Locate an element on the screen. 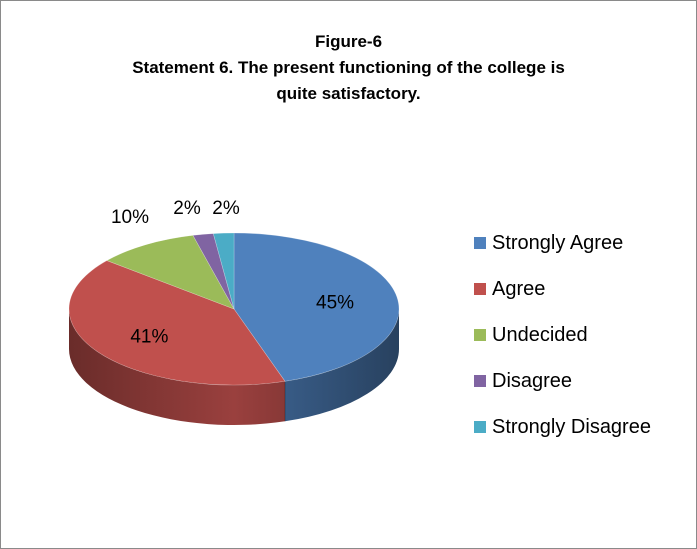 The height and width of the screenshot is (549, 697). data-label-strongly-agree: 45% is located at coordinates (335, 303).